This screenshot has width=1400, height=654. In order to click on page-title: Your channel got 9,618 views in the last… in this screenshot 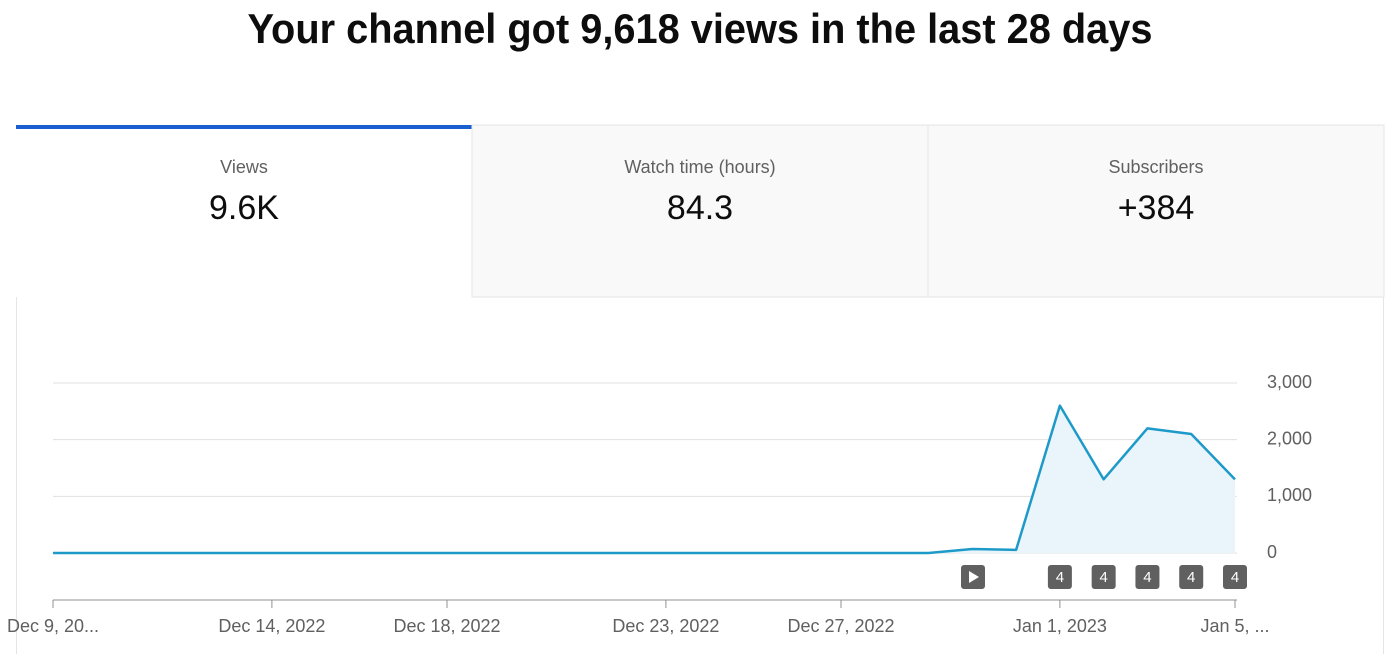, I will do `click(700, 28)`.